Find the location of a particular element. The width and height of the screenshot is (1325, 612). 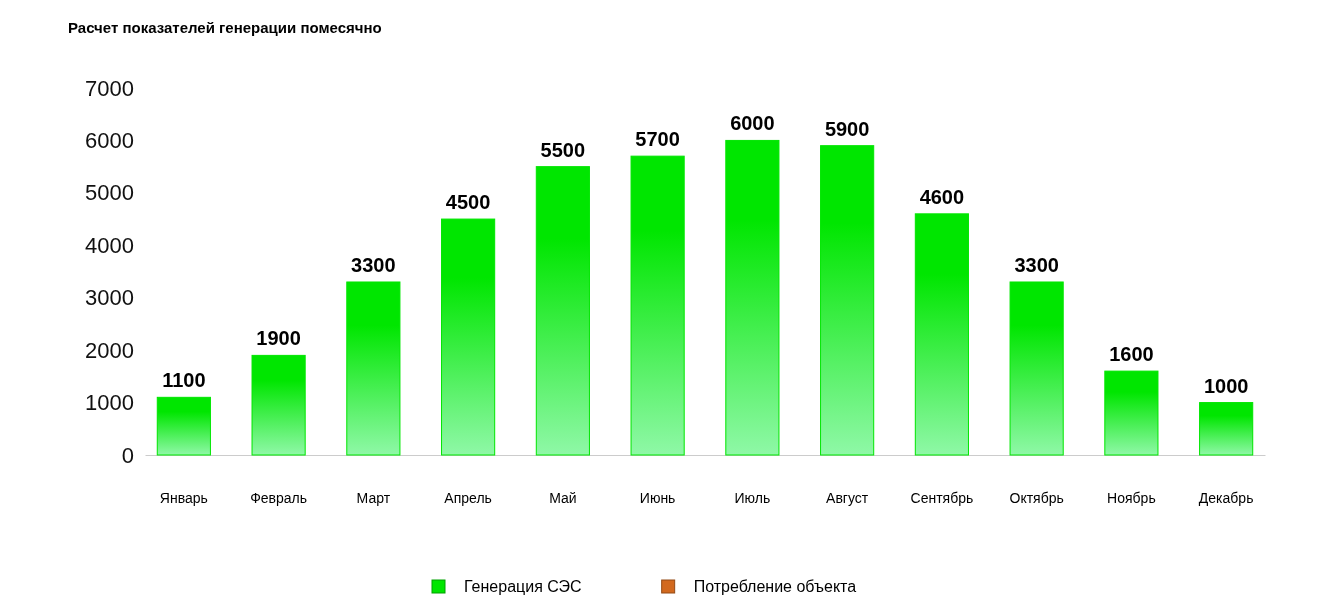

data-label: 5900 is located at coordinates (847, 128).